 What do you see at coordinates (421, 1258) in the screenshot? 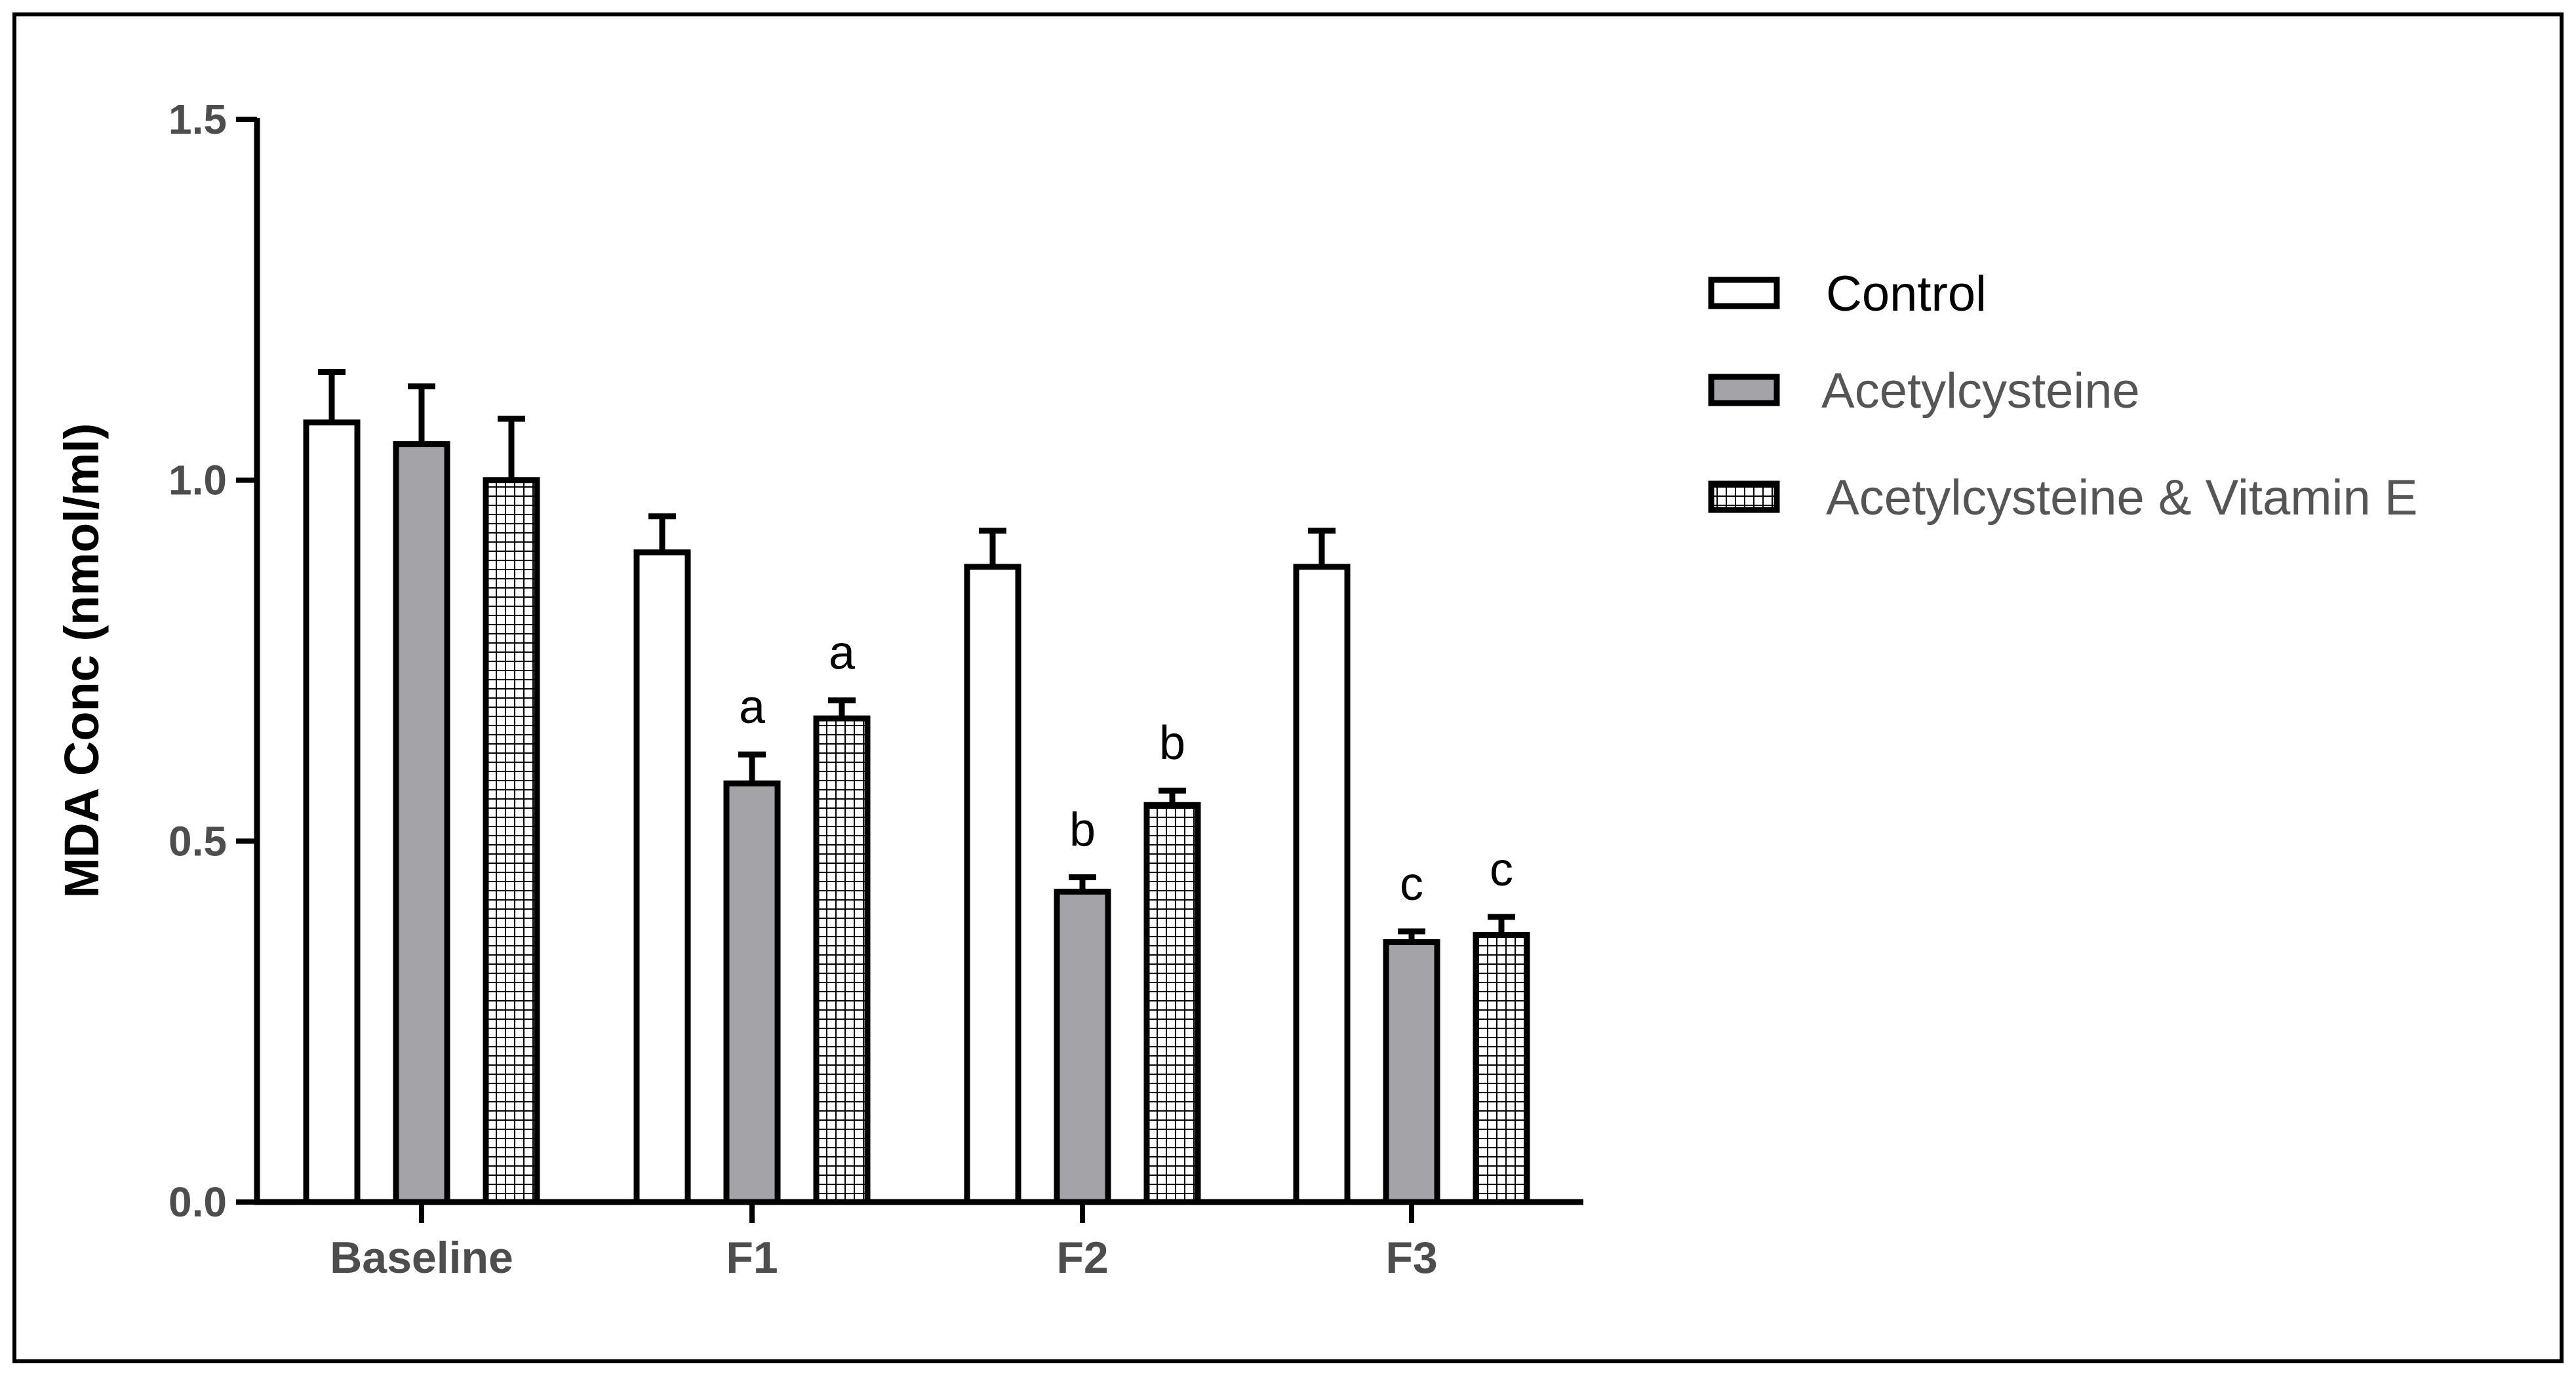
I see `x-tick-label: Baseline` at bounding box center [421, 1258].